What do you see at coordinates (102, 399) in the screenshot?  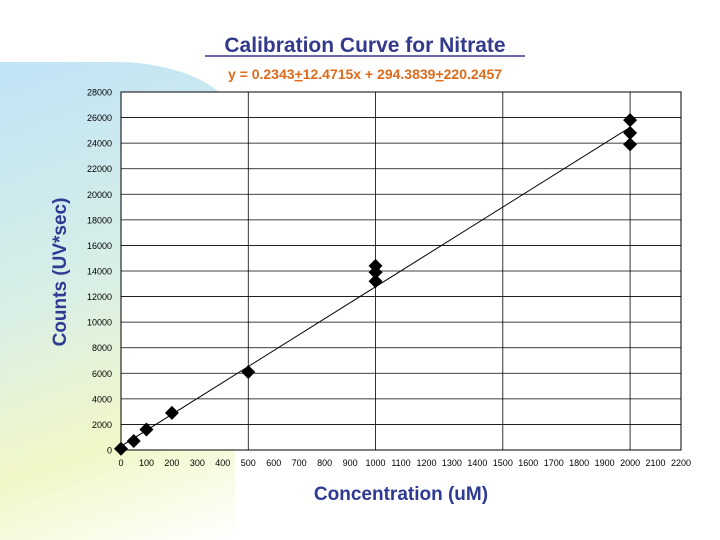 I see `y-tick-label: 4000` at bounding box center [102, 399].